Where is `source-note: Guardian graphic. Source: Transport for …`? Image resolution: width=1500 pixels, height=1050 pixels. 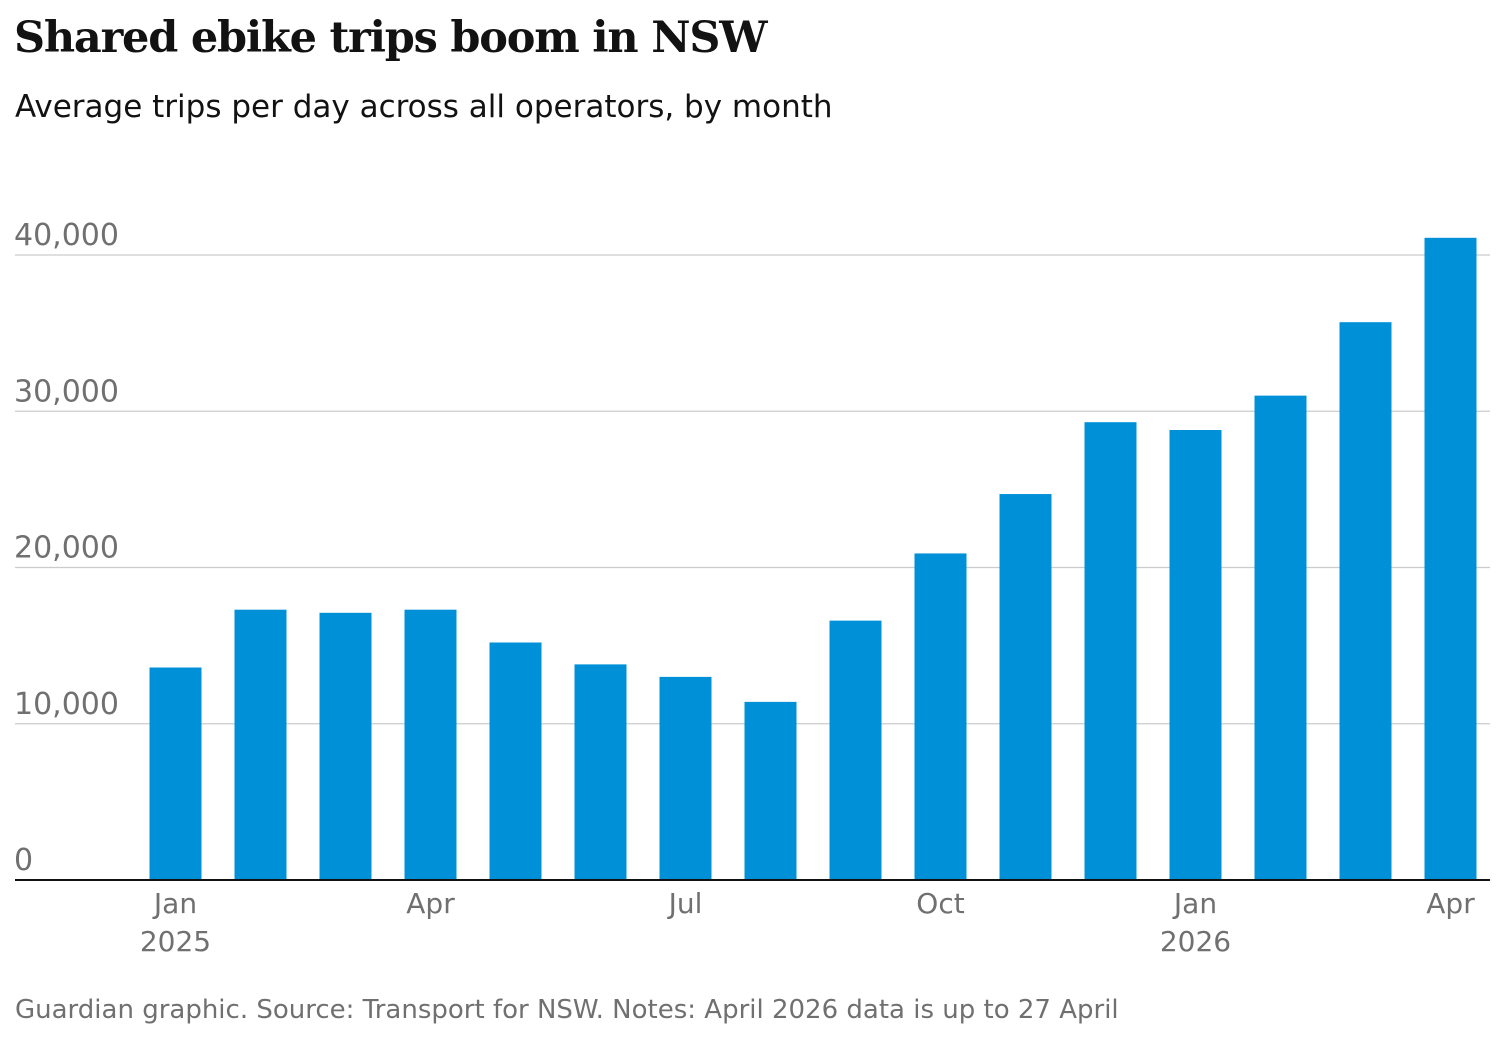 source-note: Guardian graphic. Source: Transport for … is located at coordinates (567, 1010).